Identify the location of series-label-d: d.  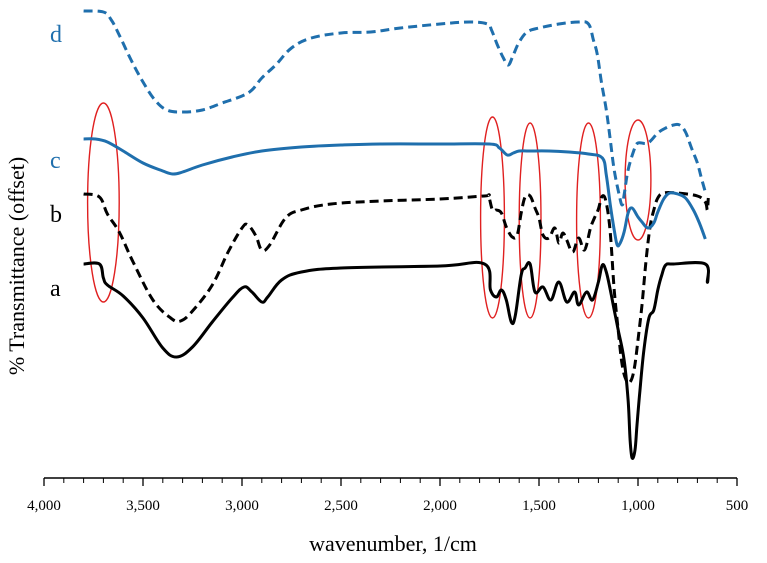
(56, 35).